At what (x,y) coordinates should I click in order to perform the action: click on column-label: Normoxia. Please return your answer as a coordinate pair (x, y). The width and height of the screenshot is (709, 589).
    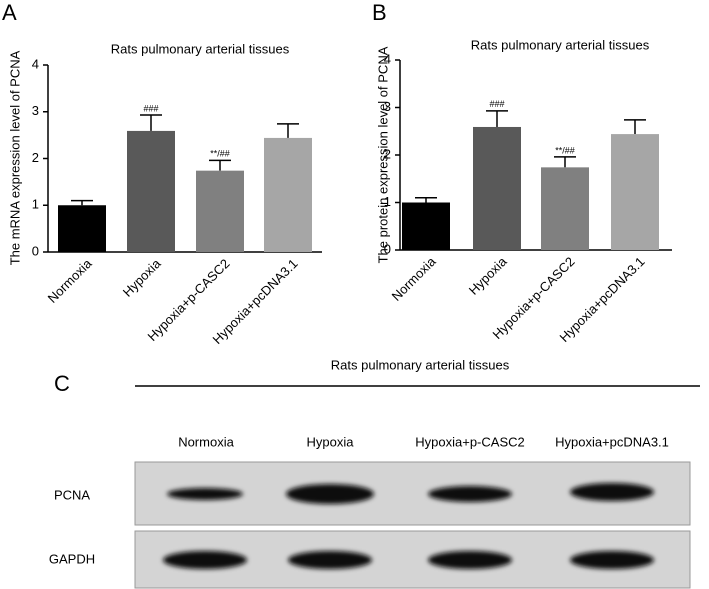
    Looking at the image, I should click on (206, 441).